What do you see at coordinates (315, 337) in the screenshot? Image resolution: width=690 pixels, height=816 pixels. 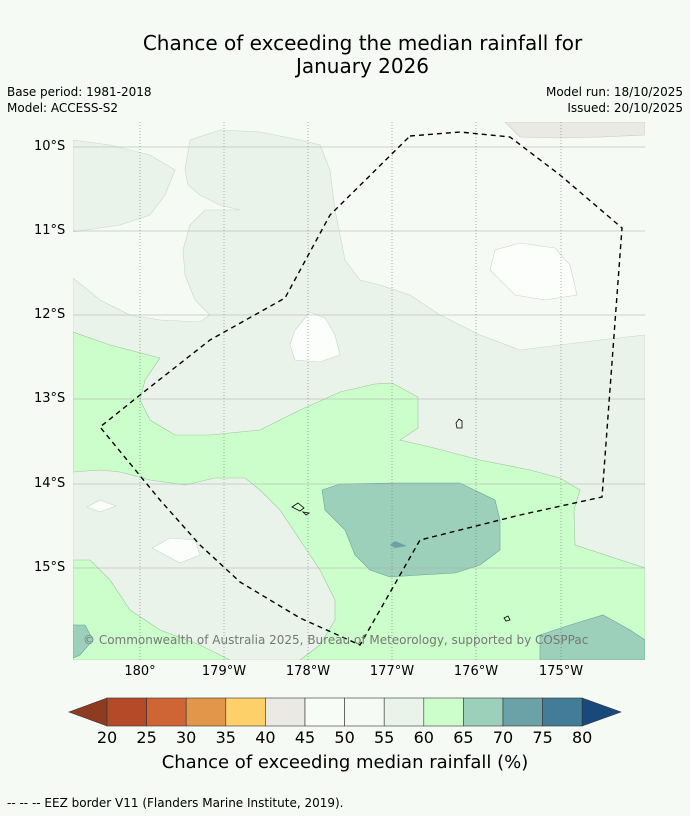 I see `contour-45-50-a` at bounding box center [315, 337].